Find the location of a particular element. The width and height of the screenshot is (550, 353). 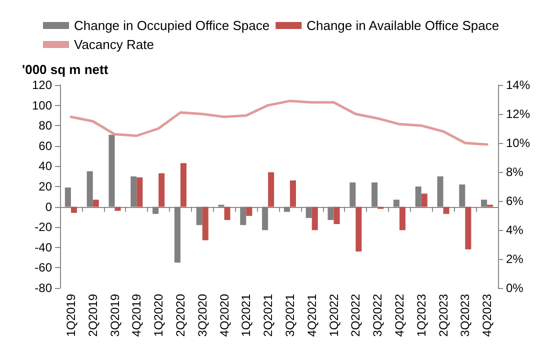

y-tick-label: 20 is located at coordinates (45, 187).